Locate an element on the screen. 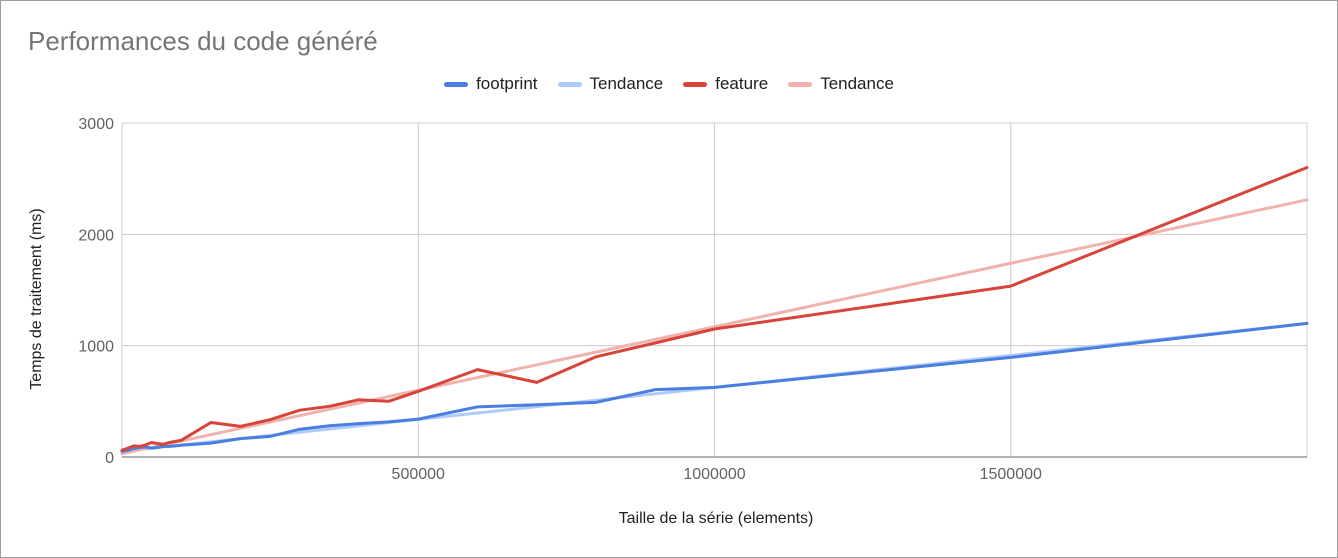 This screenshot has height=558, width=1338. legend-label: footprint is located at coordinates (507, 83).